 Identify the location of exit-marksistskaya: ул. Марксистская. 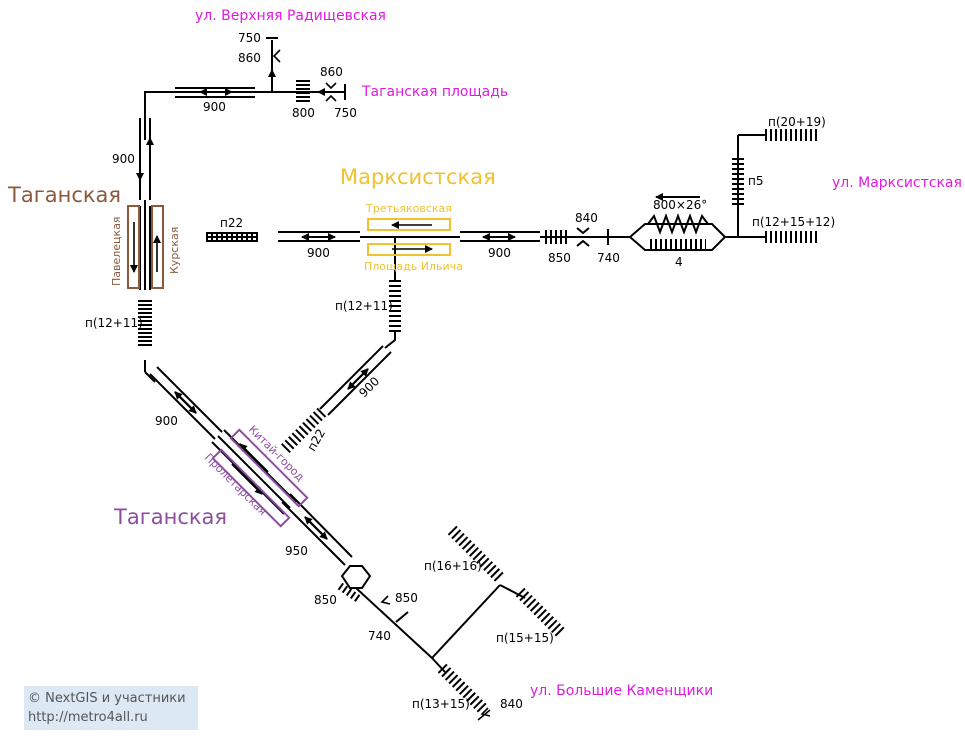
(897, 183).